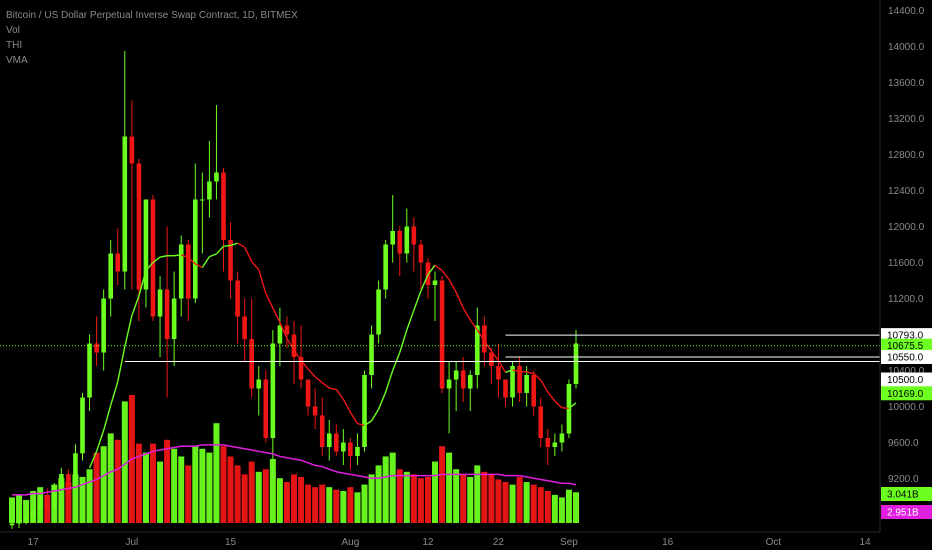  What do you see at coordinates (294, 470) in the screenshot?
I see `vma-line` at bounding box center [294, 470].